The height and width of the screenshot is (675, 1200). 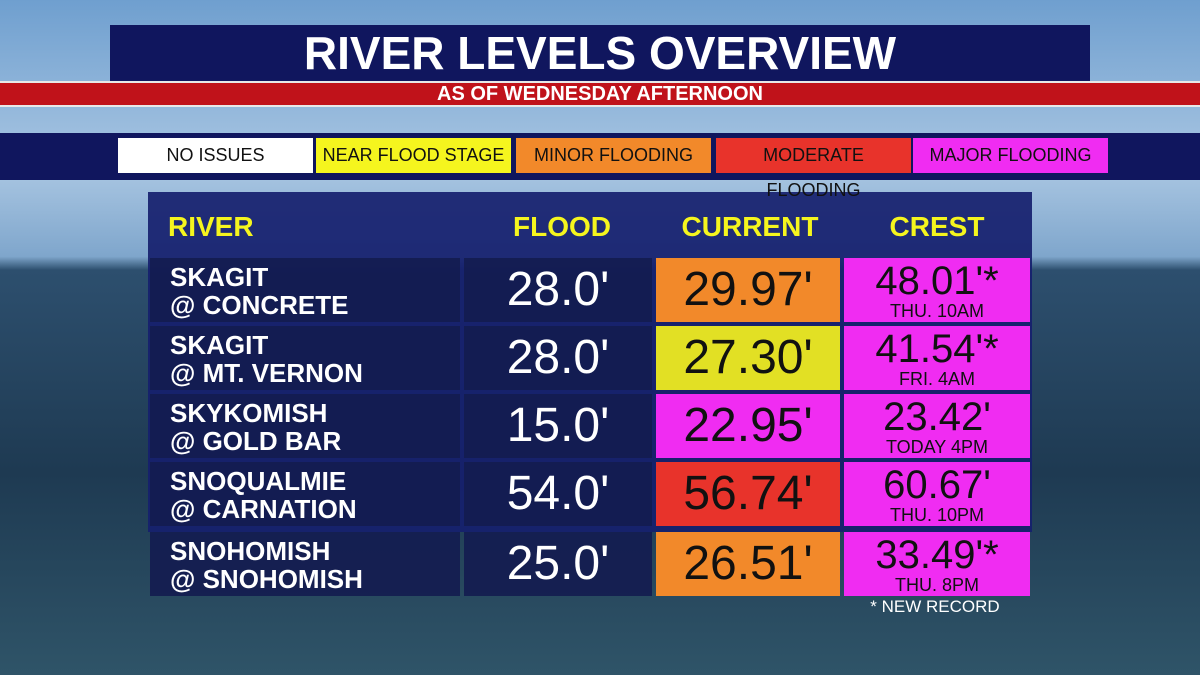 I want to click on legend-item: MAJOR FLOODING, so click(x=1010, y=155).